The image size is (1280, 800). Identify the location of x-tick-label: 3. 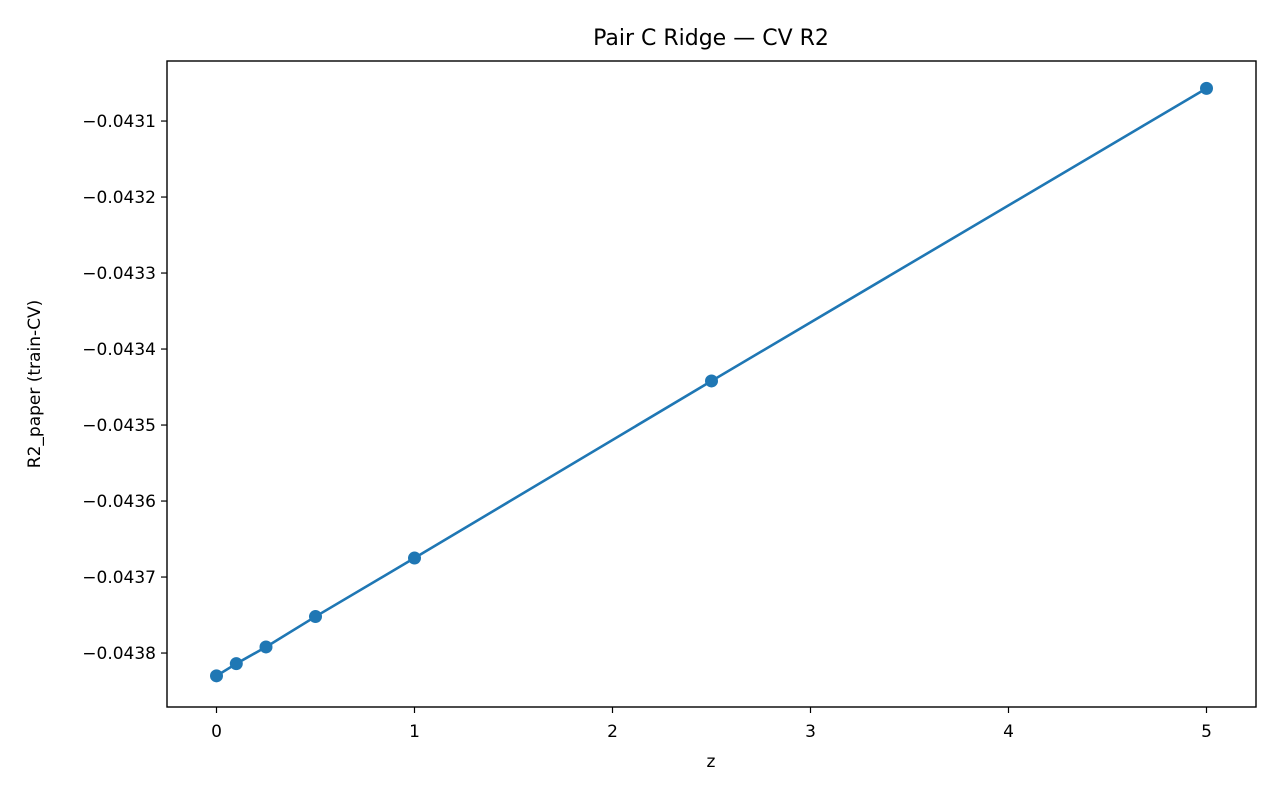
(810, 732).